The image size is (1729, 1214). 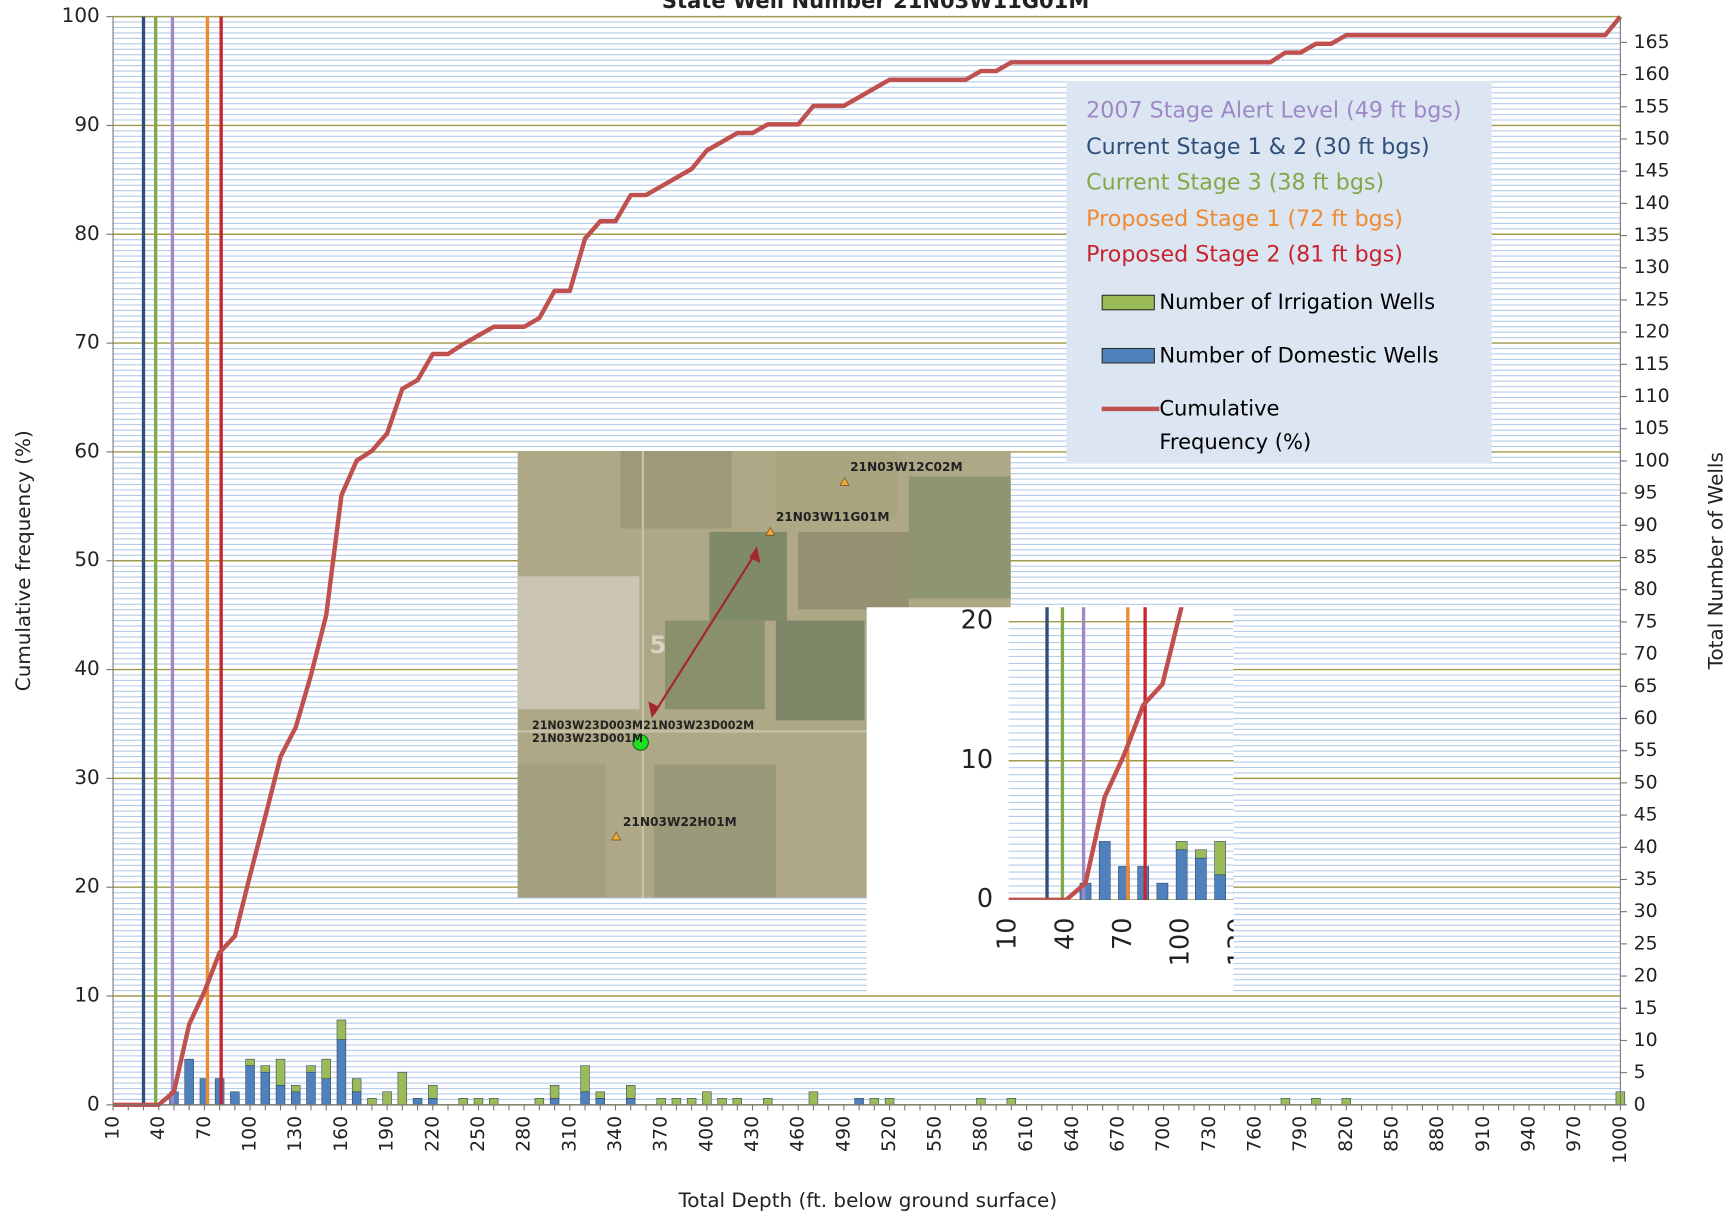 I want to click on x-tick-label: 640, so click(x=1072, y=1134).